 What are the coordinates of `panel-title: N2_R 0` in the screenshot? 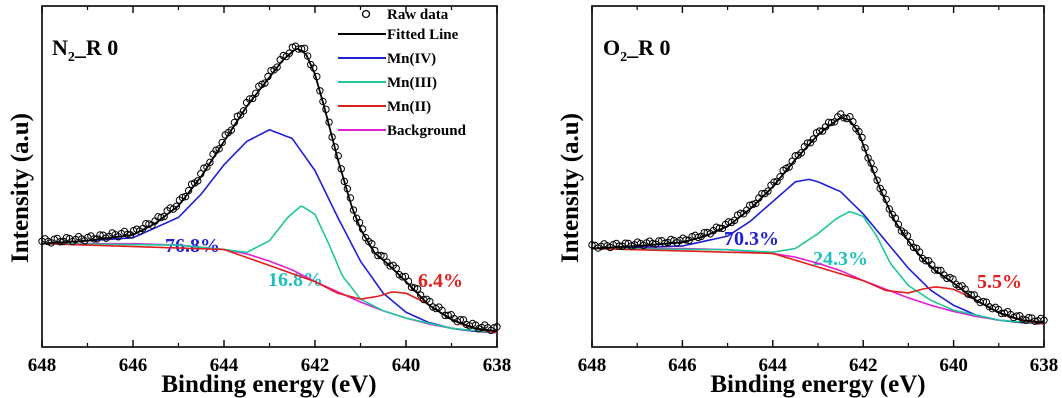 It's located at (85, 50).